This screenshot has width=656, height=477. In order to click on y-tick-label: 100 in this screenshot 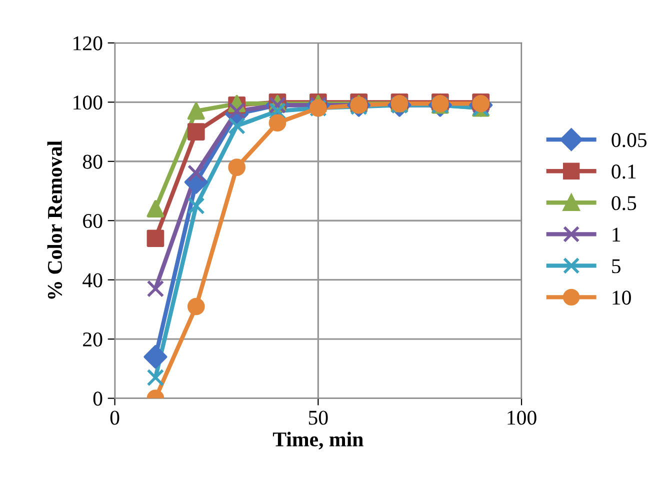, I will do `click(88, 103)`.